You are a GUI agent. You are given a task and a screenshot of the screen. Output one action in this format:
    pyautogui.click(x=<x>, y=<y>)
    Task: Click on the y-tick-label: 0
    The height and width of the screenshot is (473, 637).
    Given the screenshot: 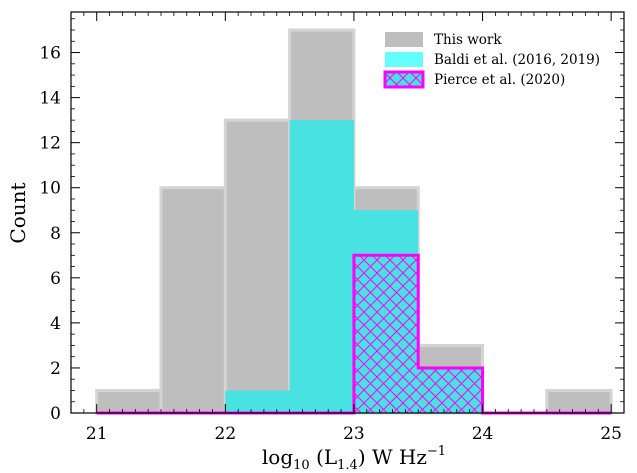 What is the action you would take?
    pyautogui.click(x=55, y=414)
    